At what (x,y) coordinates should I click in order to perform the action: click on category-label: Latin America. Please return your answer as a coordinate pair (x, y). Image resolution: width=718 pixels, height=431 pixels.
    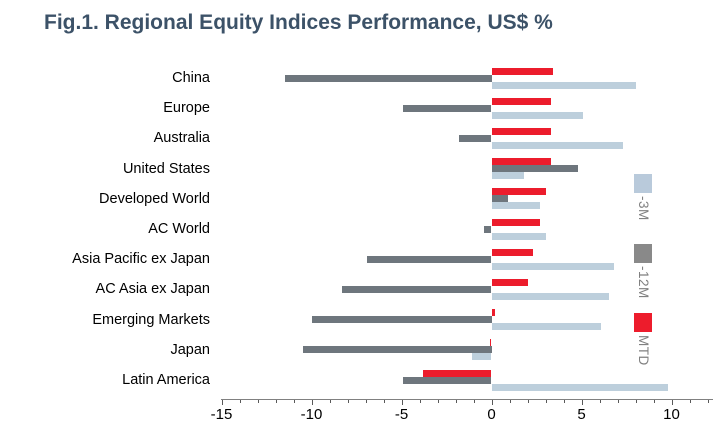
    Looking at the image, I should click on (166, 380).